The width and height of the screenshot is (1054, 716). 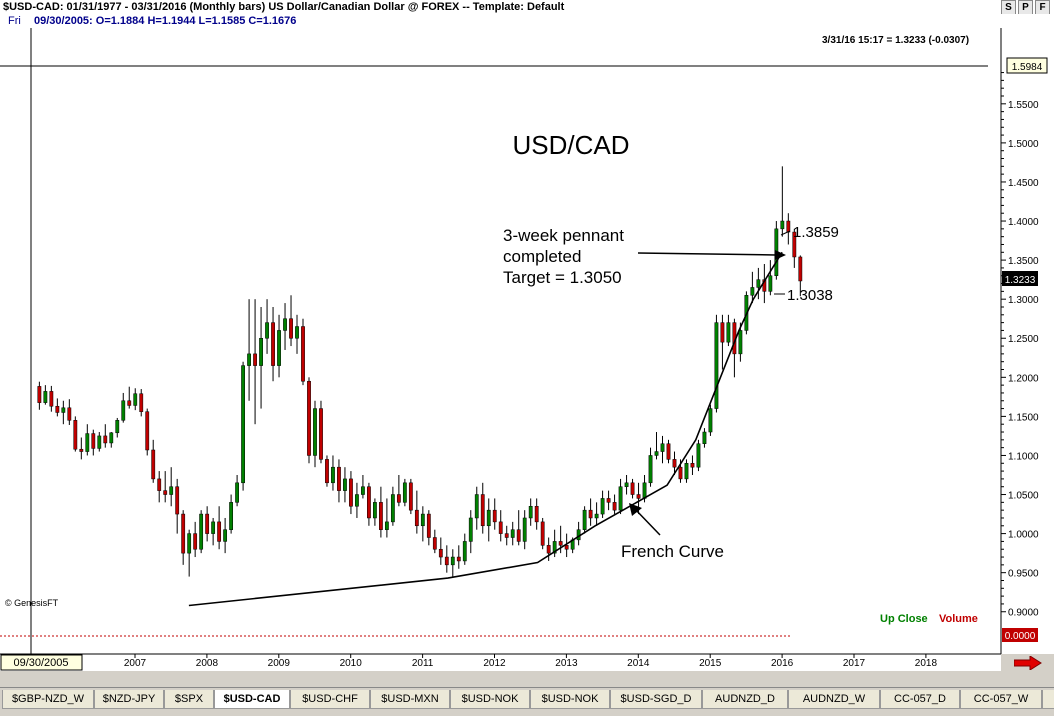 I want to click on symbol-tab: $USD-SGD_D, so click(x=656, y=699).